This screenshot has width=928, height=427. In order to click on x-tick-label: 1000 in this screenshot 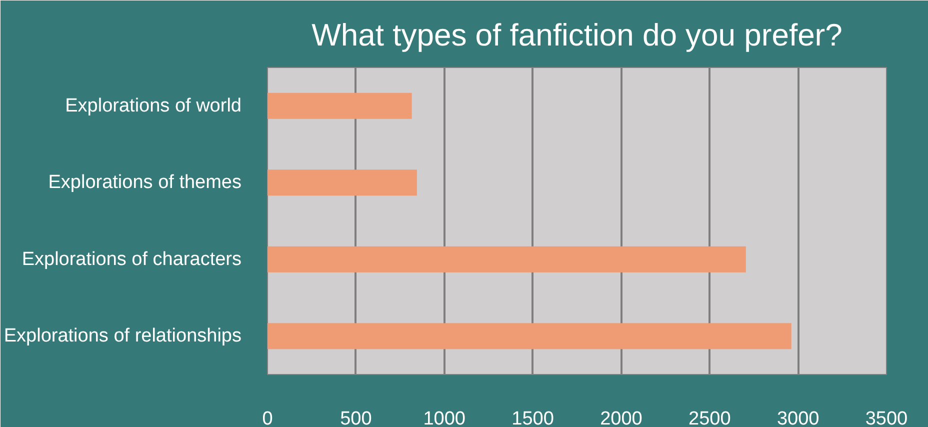, I will do `click(444, 417)`.